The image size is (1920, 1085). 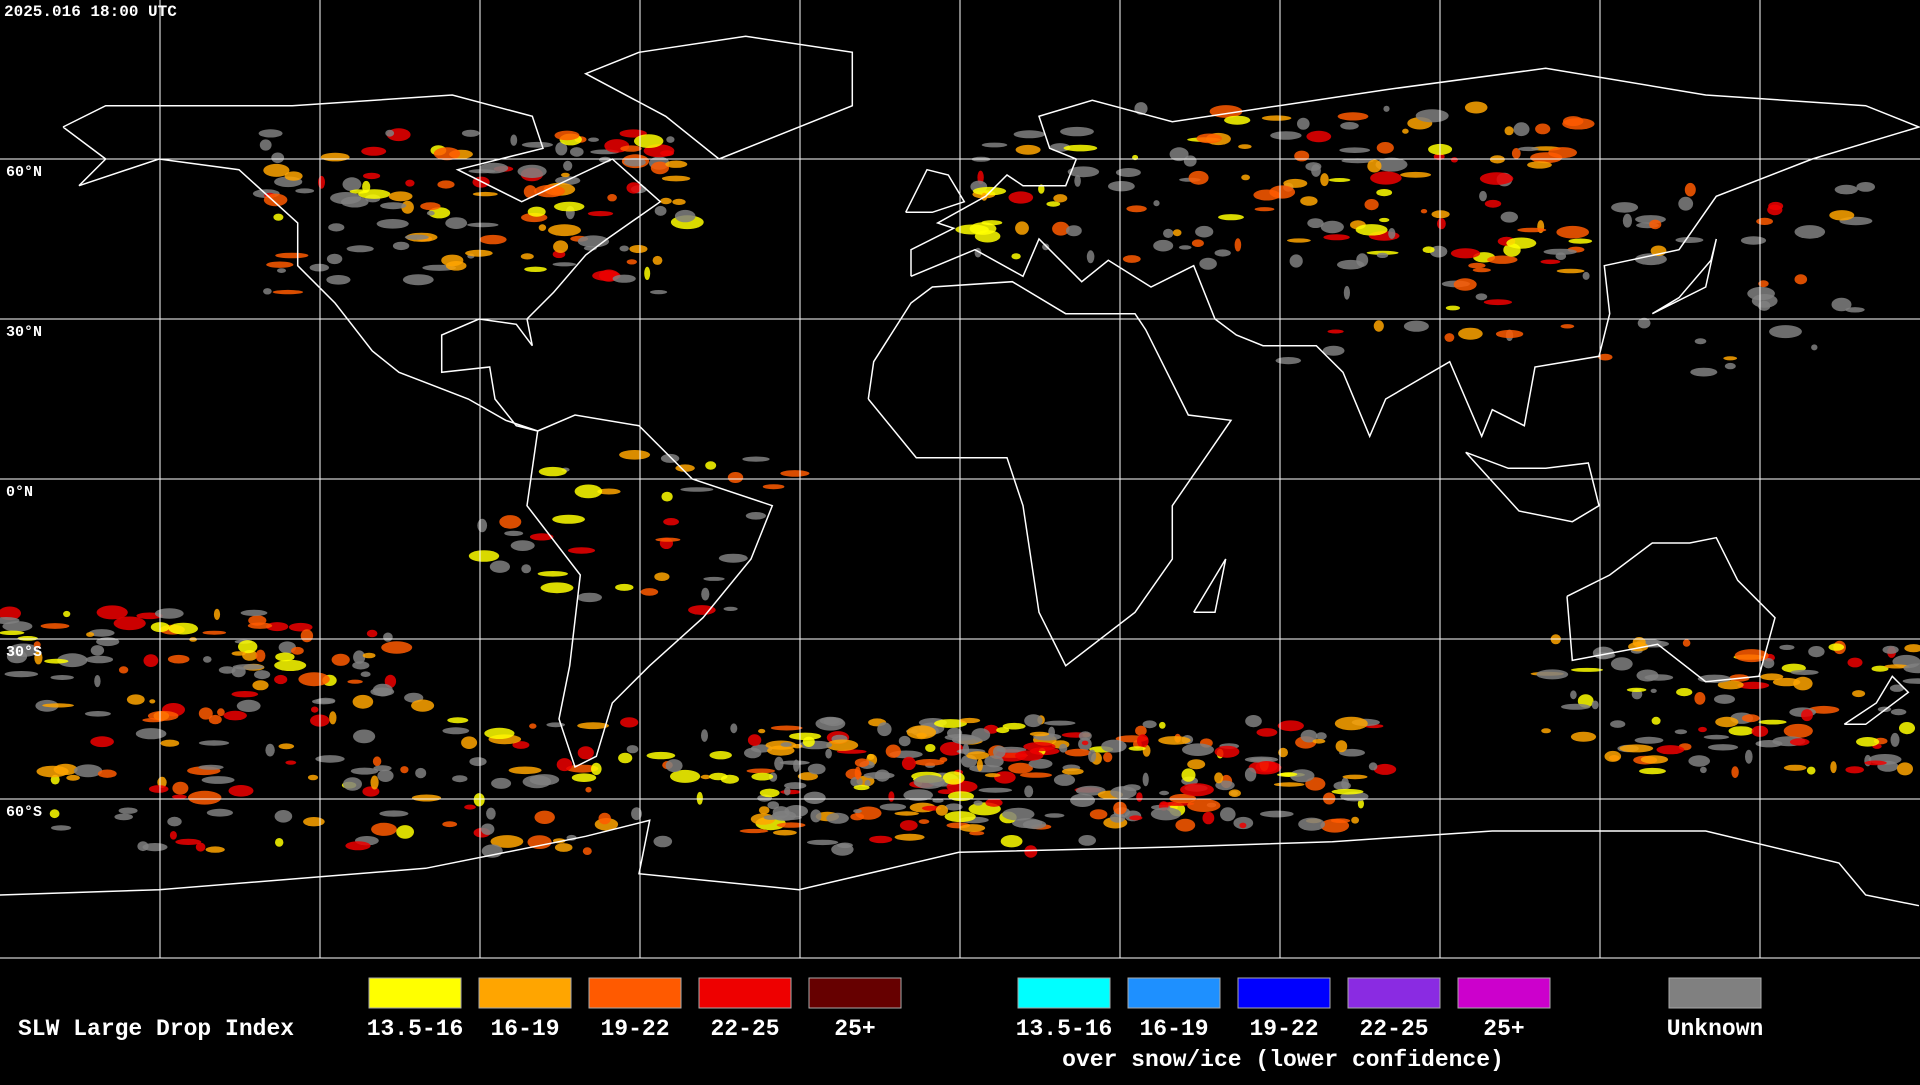 What do you see at coordinates (855, 993) in the screenshot?
I see `legend-swatch` at bounding box center [855, 993].